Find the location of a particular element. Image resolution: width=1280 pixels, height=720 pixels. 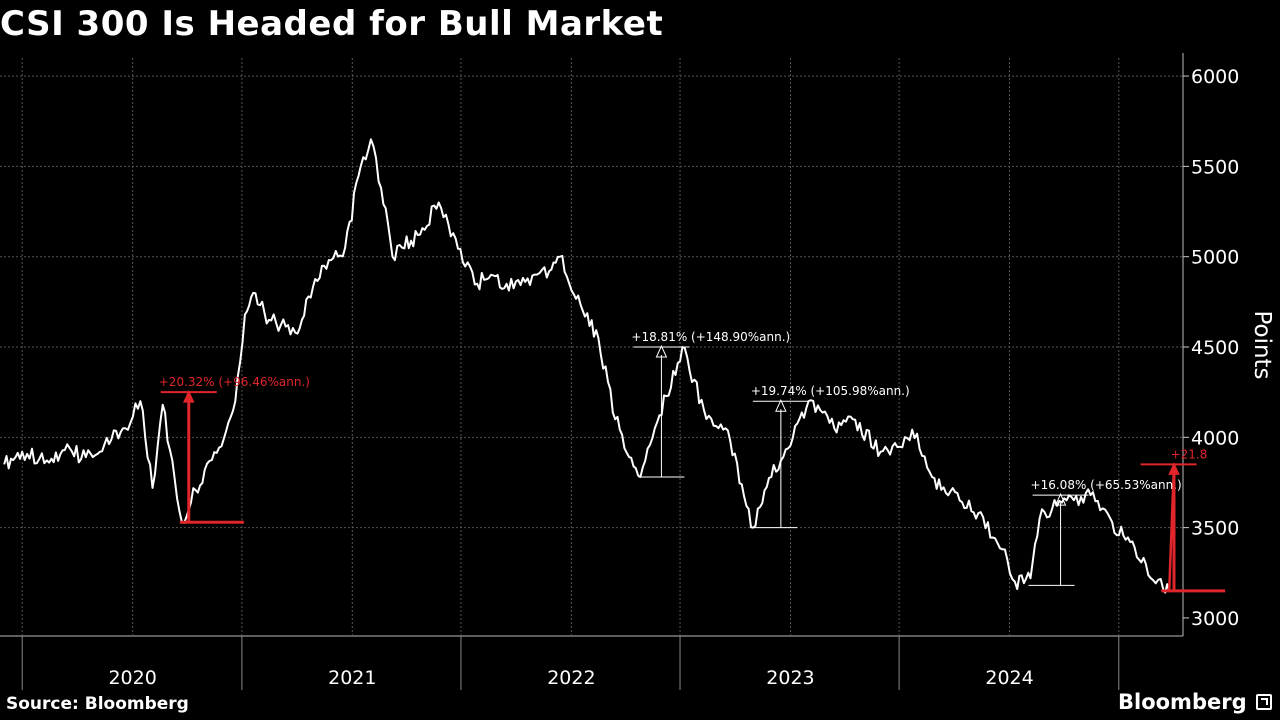

y-tick-label: 5000 is located at coordinates (1215, 258).